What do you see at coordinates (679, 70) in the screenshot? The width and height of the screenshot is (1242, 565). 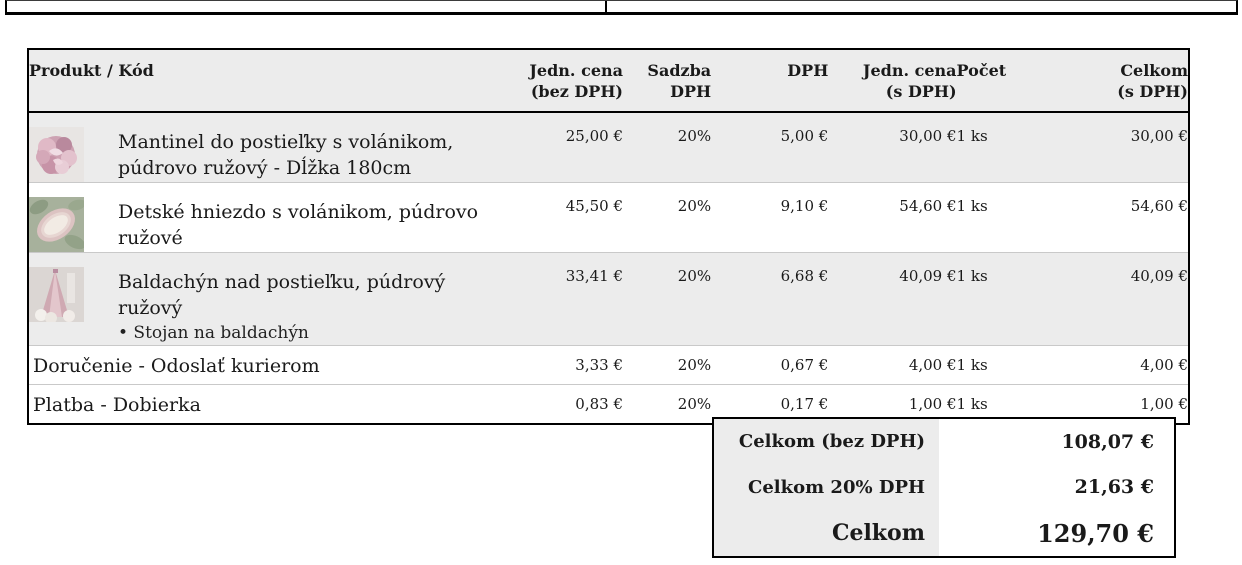 I see `header-line: Sadzba` at bounding box center [679, 70].